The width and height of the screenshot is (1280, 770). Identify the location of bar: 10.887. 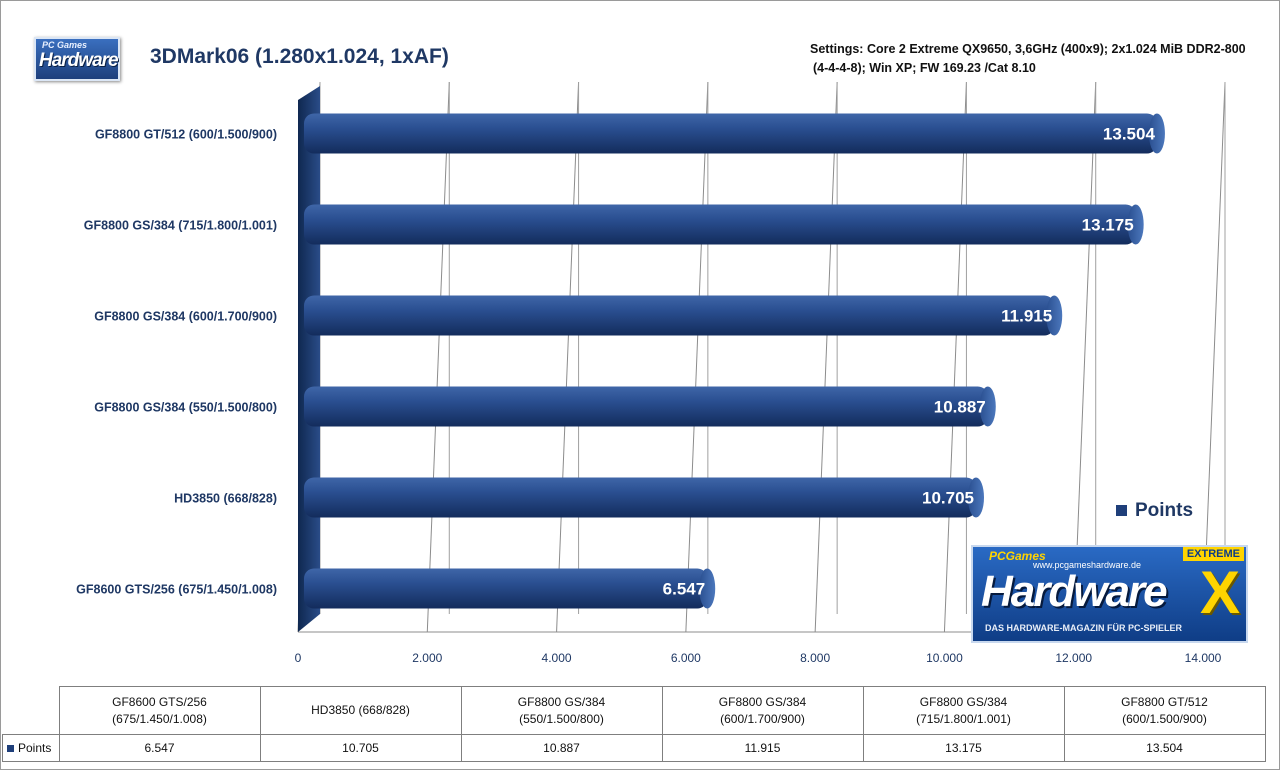
(650, 406).